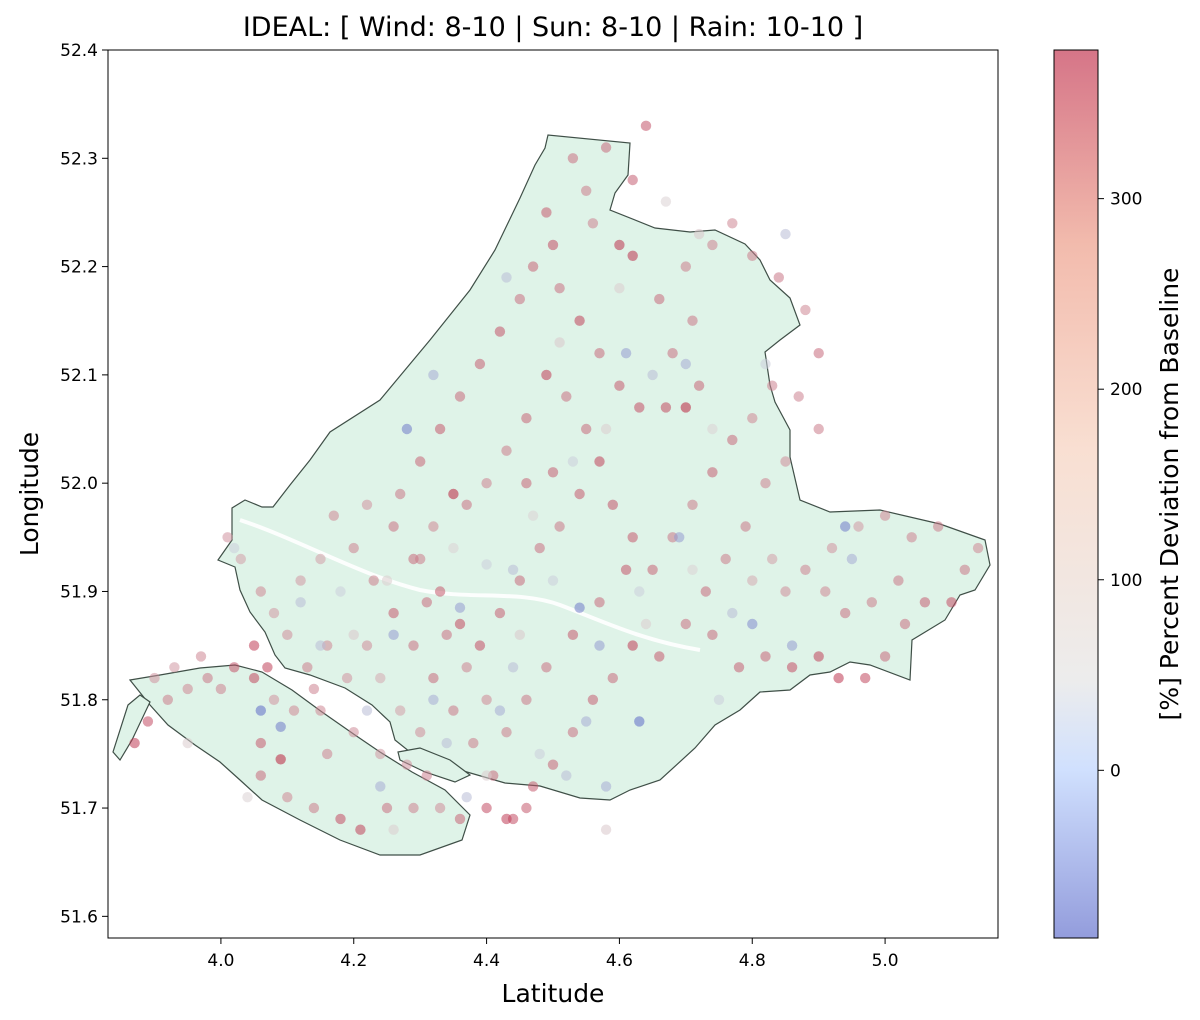  Describe the element at coordinates (29, 494) in the screenshot. I see `y-axis-label: Longitude` at that location.